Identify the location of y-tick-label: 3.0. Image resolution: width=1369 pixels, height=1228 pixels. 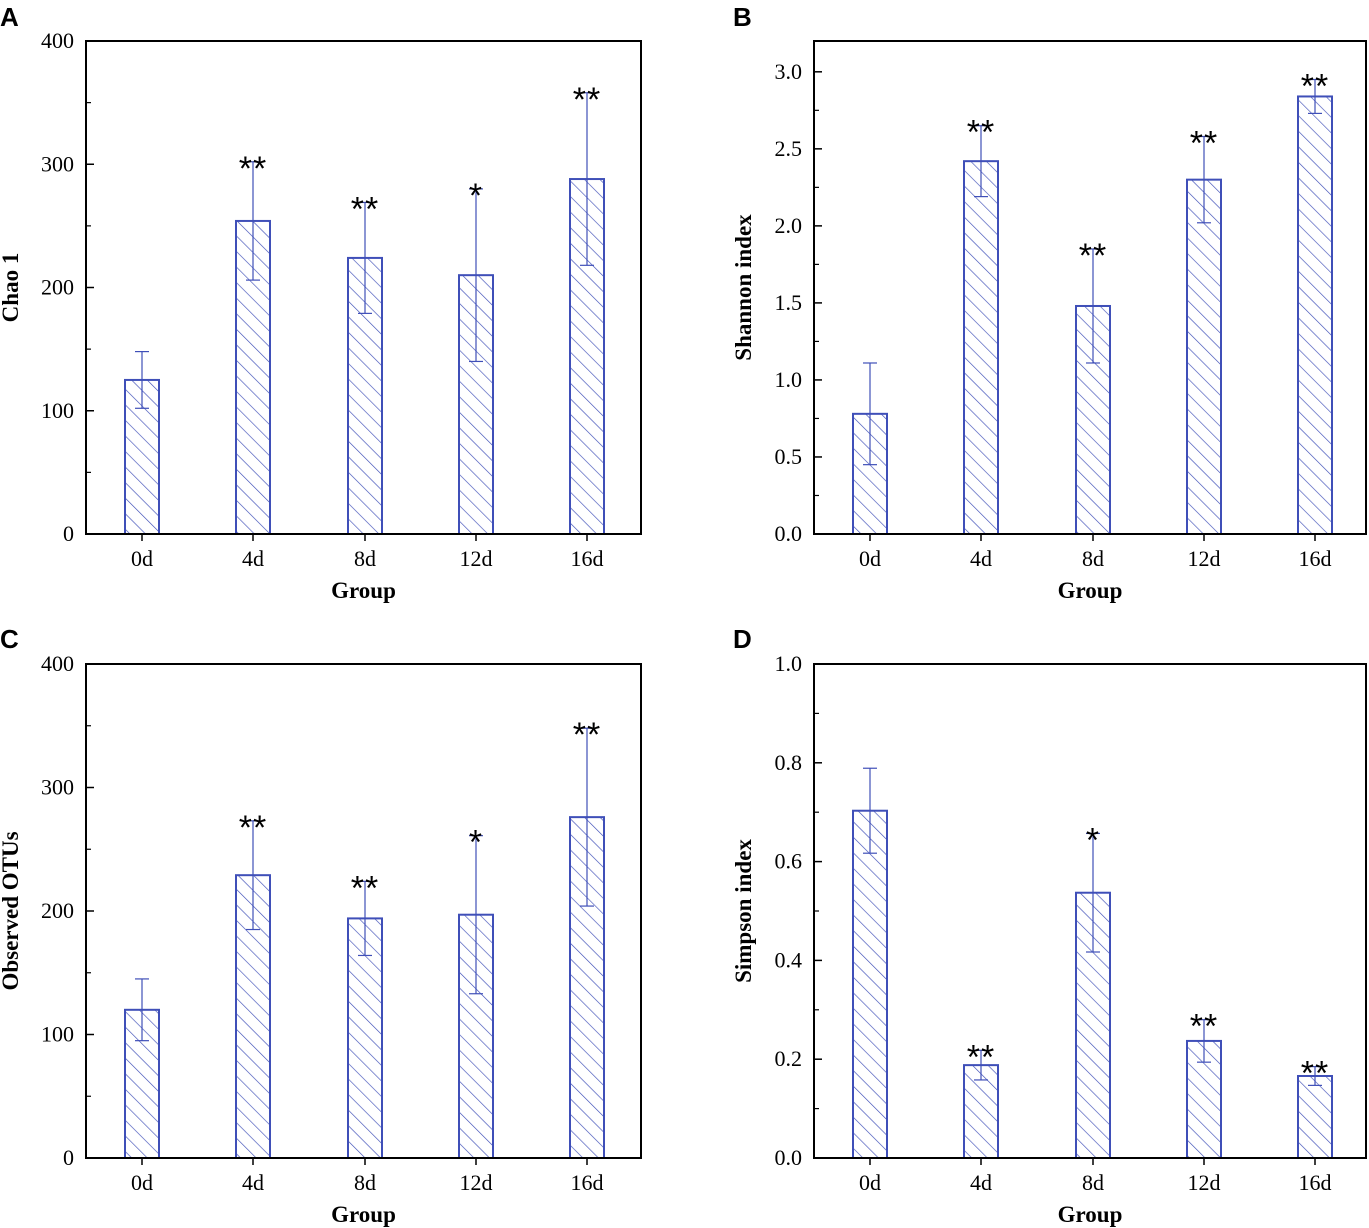
(789, 71).